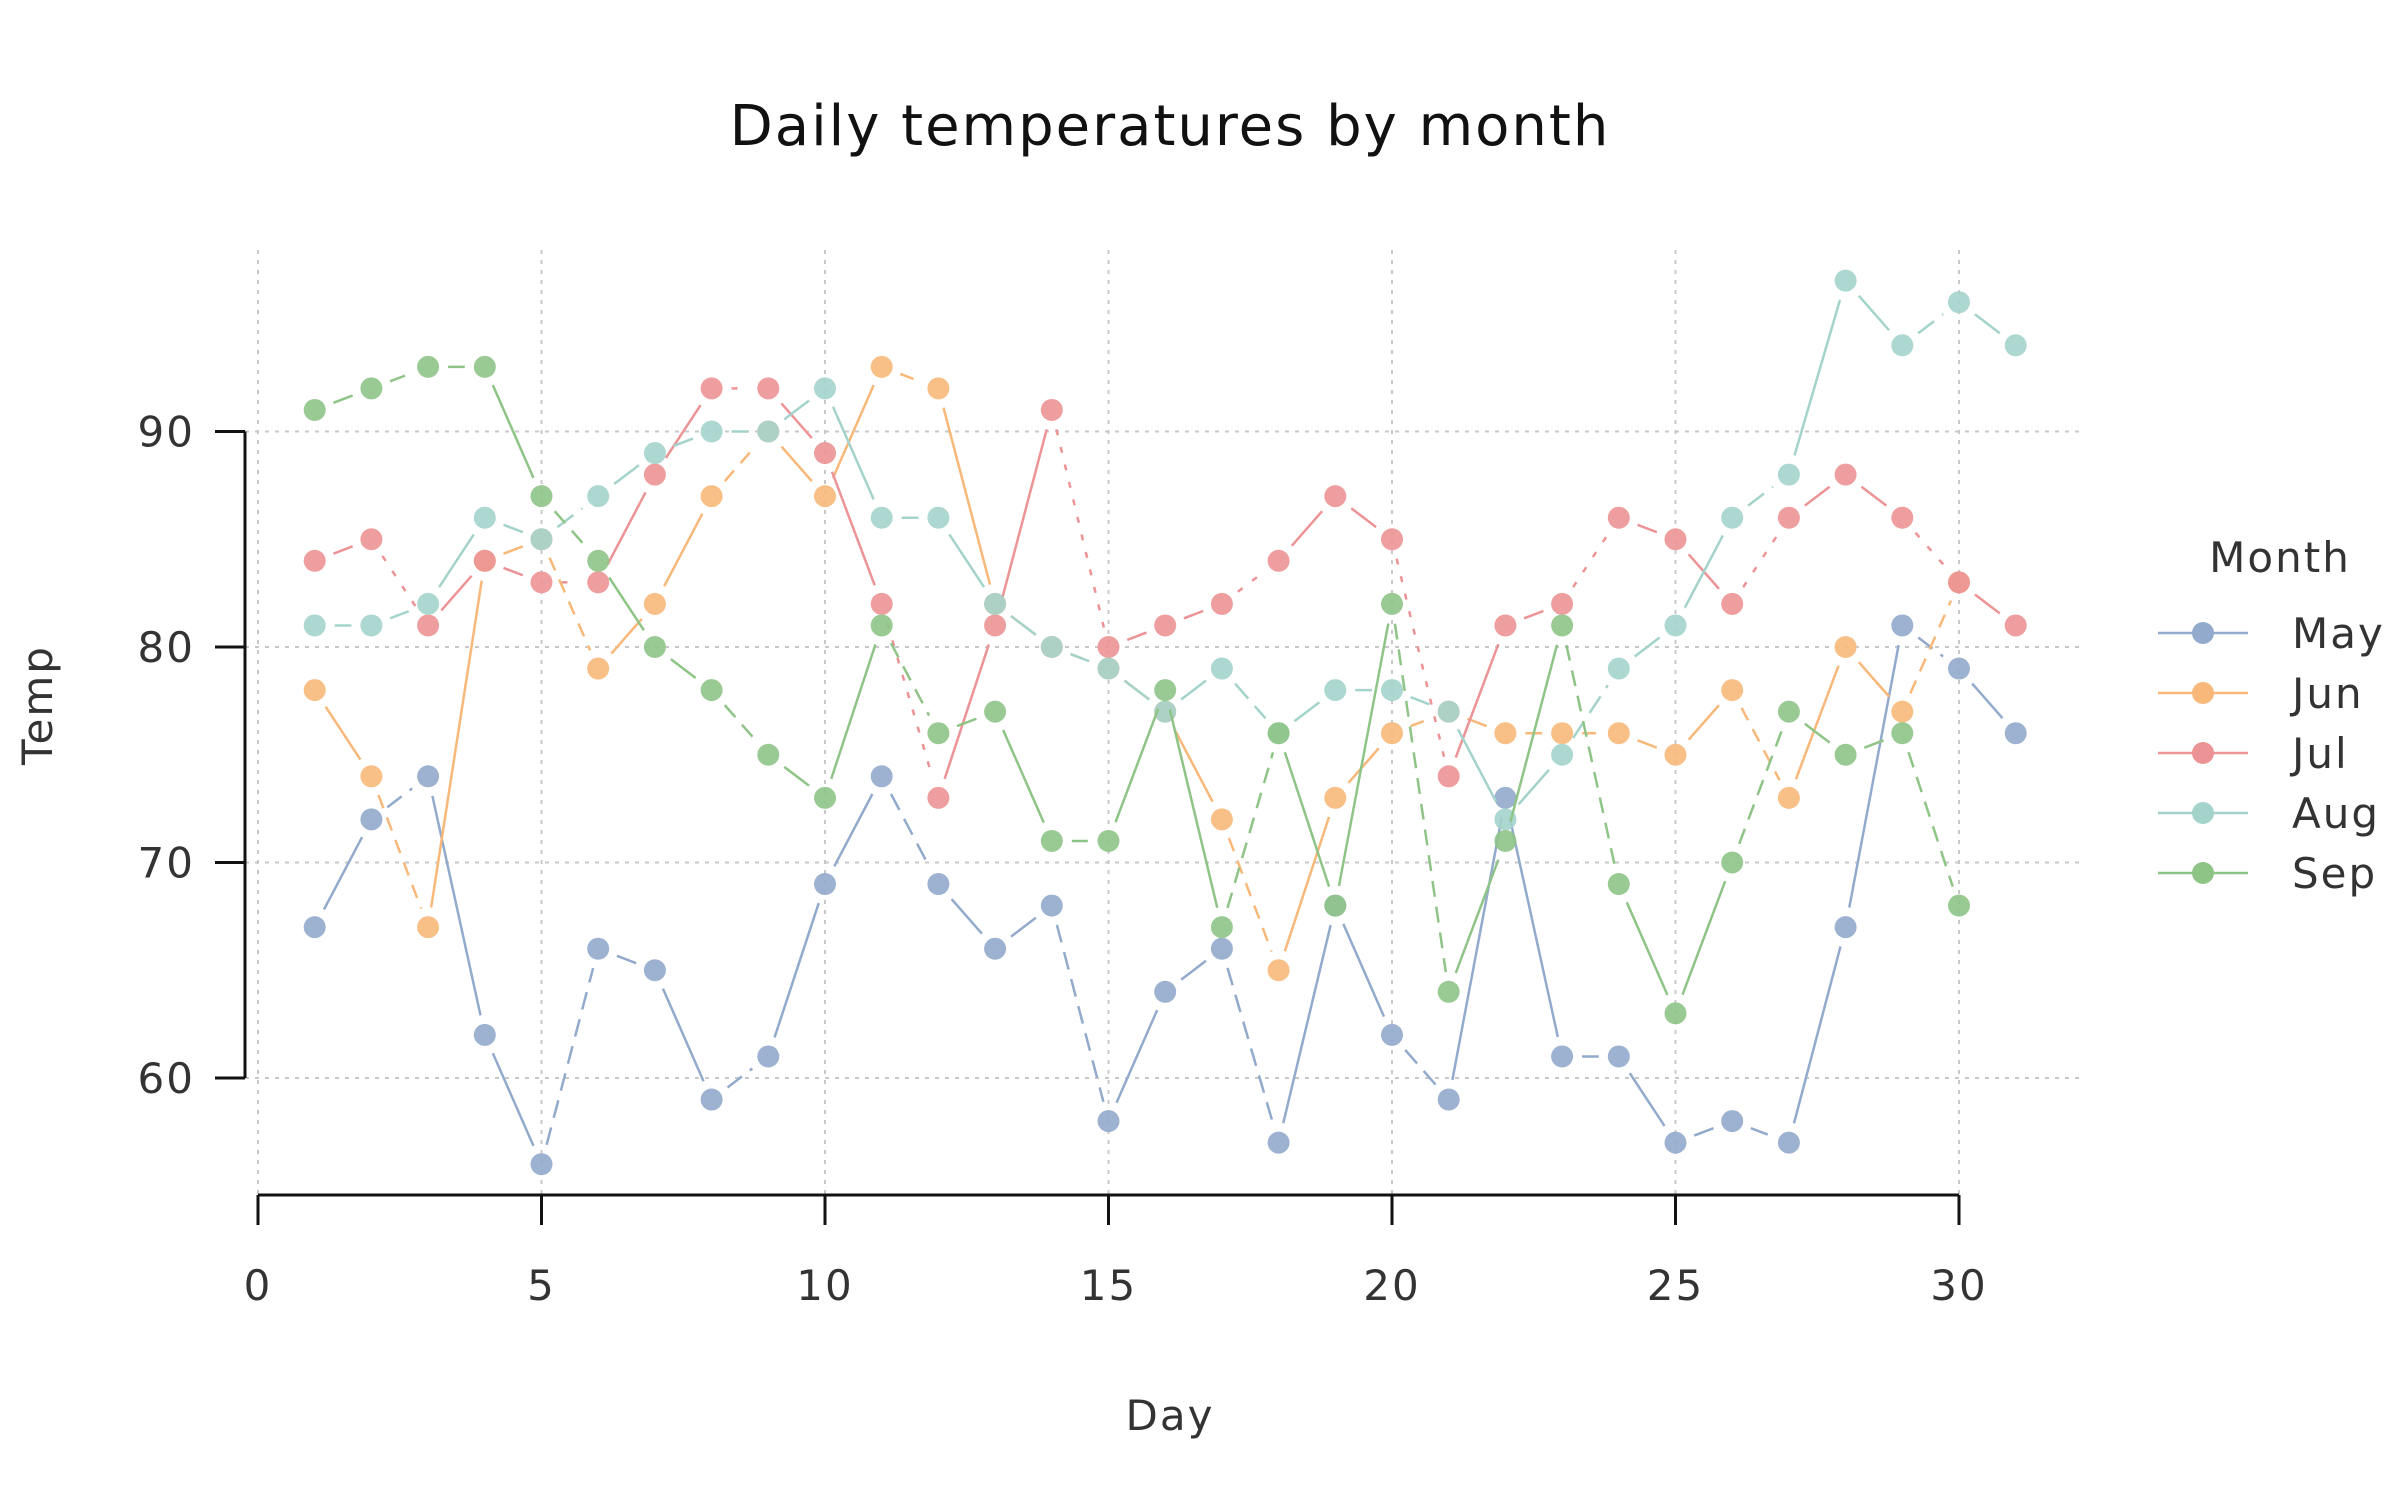 This screenshot has height=1500, width=2400. Describe the element at coordinates (37, 705) in the screenshot. I see `y-axis-label: Temp` at that location.